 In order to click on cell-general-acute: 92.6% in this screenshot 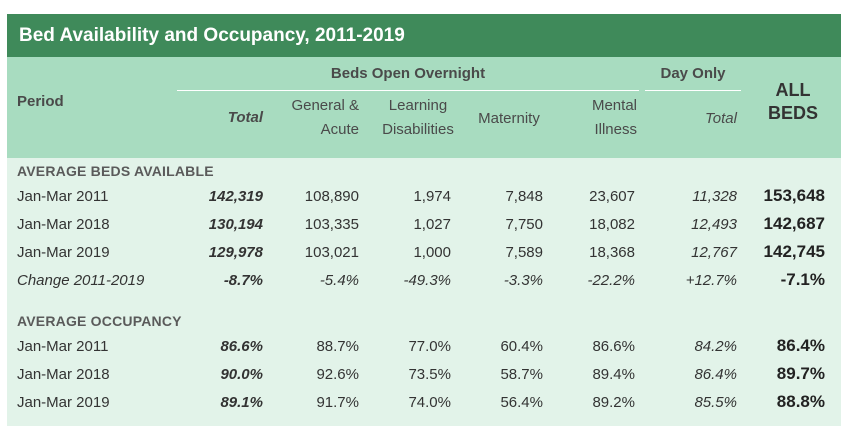, I will do `click(337, 374)`.